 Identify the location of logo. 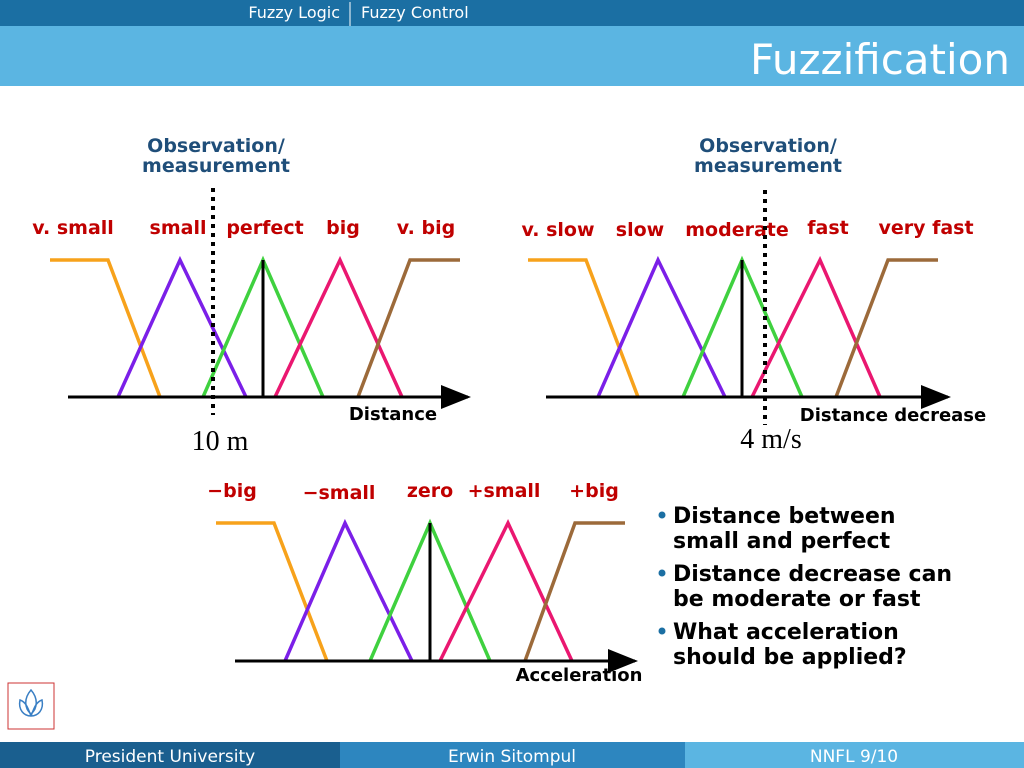
(31, 706).